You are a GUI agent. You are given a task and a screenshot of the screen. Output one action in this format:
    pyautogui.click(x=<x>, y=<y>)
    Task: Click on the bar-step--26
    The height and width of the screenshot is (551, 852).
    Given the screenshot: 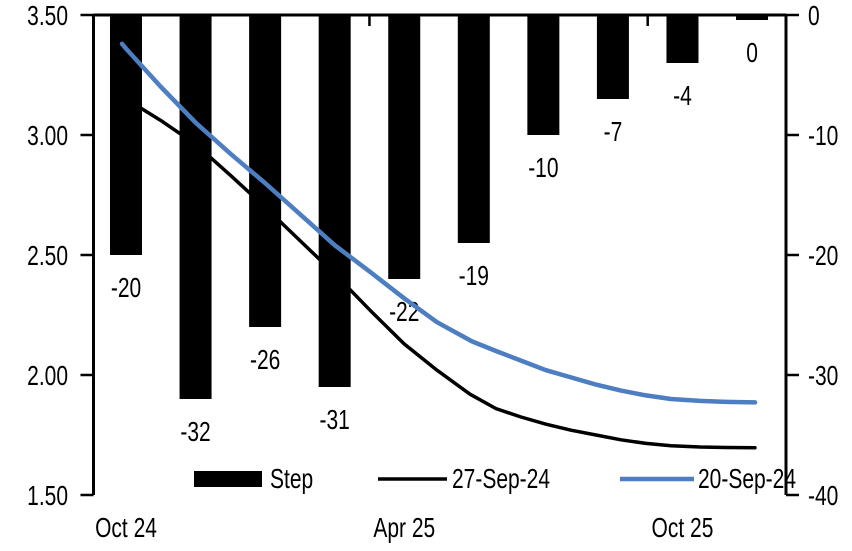 What is the action you would take?
    pyautogui.click(x=265, y=171)
    